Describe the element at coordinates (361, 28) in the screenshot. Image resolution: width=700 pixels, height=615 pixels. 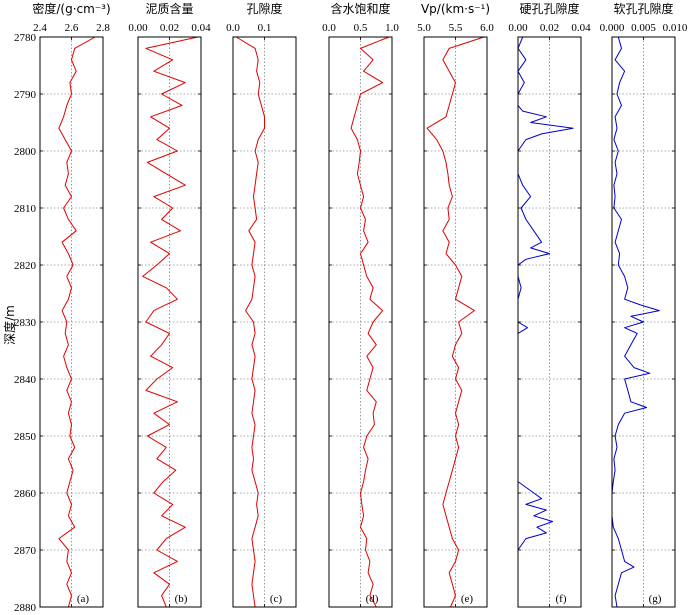
I see `x-tick-label: 0.5` at that location.